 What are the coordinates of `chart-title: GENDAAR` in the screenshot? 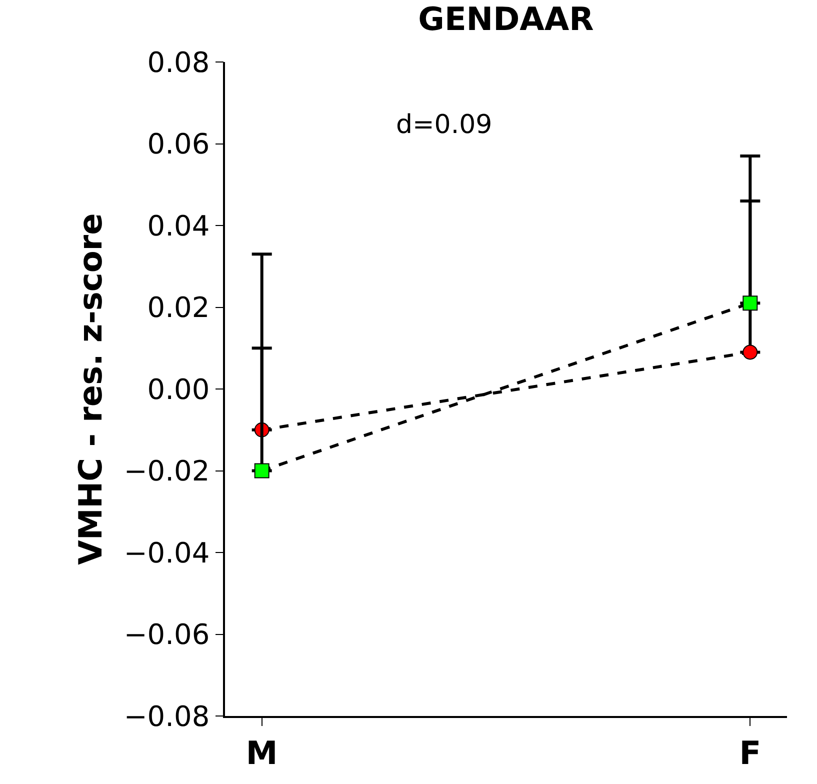 It's located at (506, 19).